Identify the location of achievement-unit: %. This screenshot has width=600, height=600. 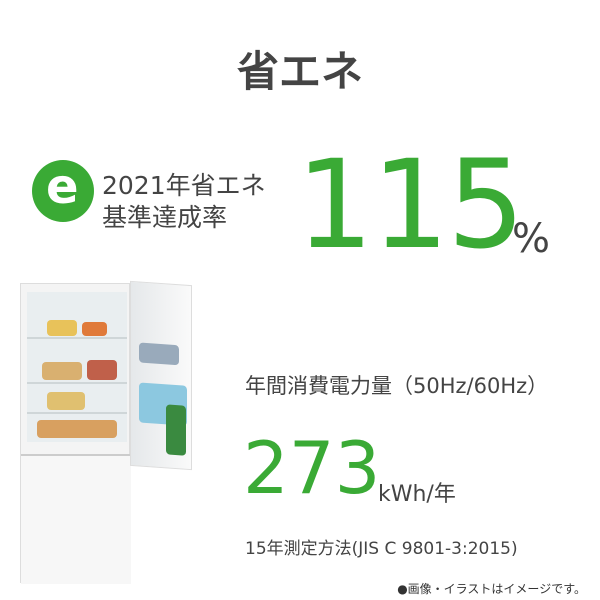
(531, 239).